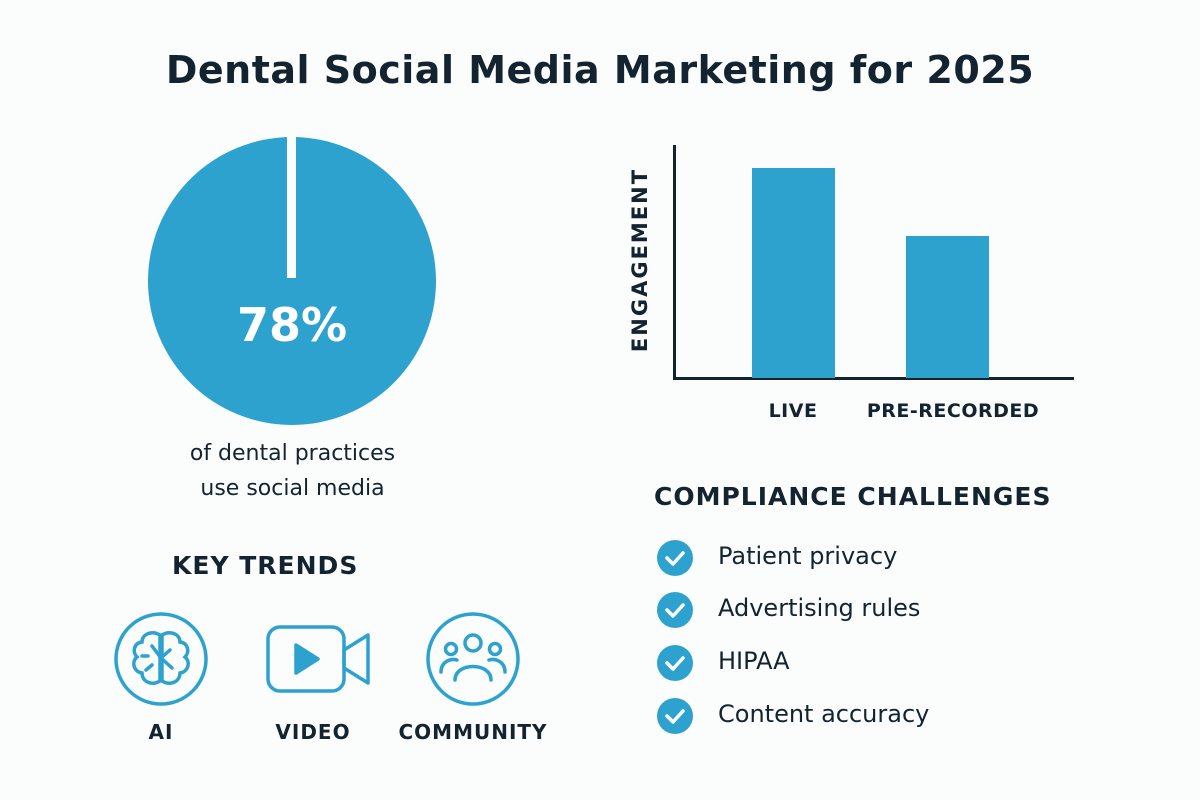 The height and width of the screenshot is (800, 1200). Describe the element at coordinates (853, 496) in the screenshot. I see `compliance-heading: COMPLIANCE CHALLENGES` at that location.